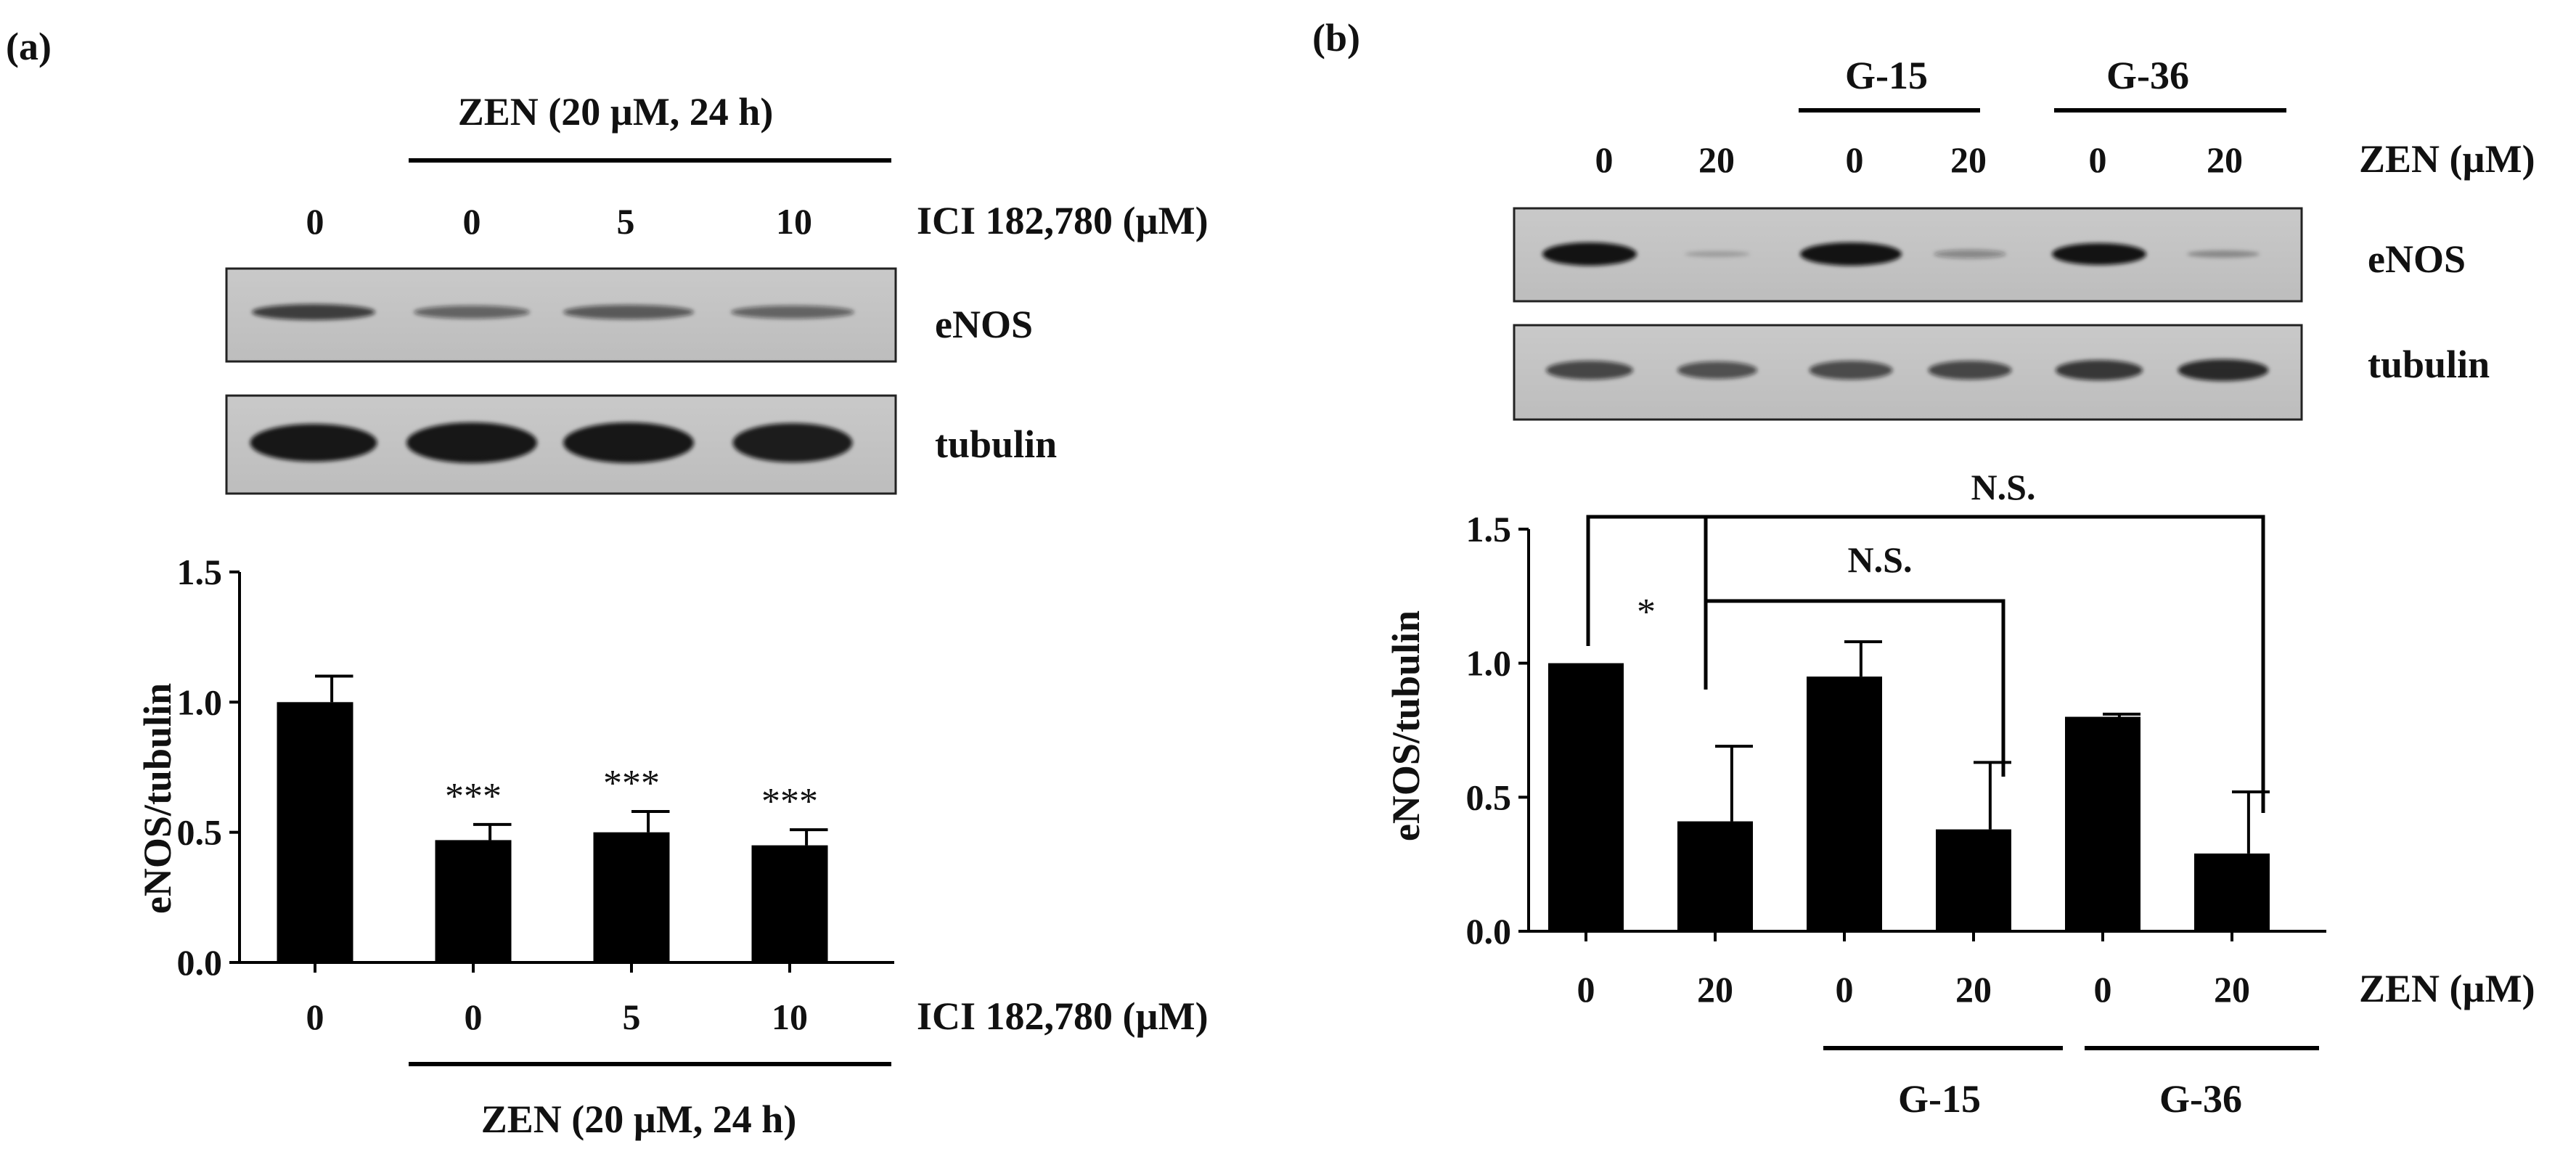  Describe the element at coordinates (2200, 1099) in the screenshot. I see `panel-b-g36-bottom-label: G-36` at that location.